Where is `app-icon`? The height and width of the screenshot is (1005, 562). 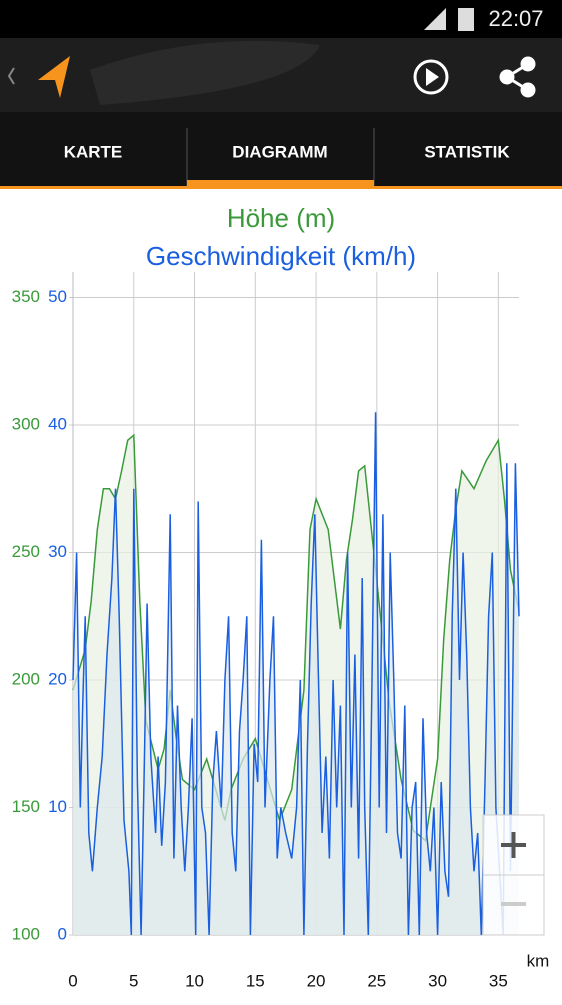 app-icon is located at coordinates (54, 77).